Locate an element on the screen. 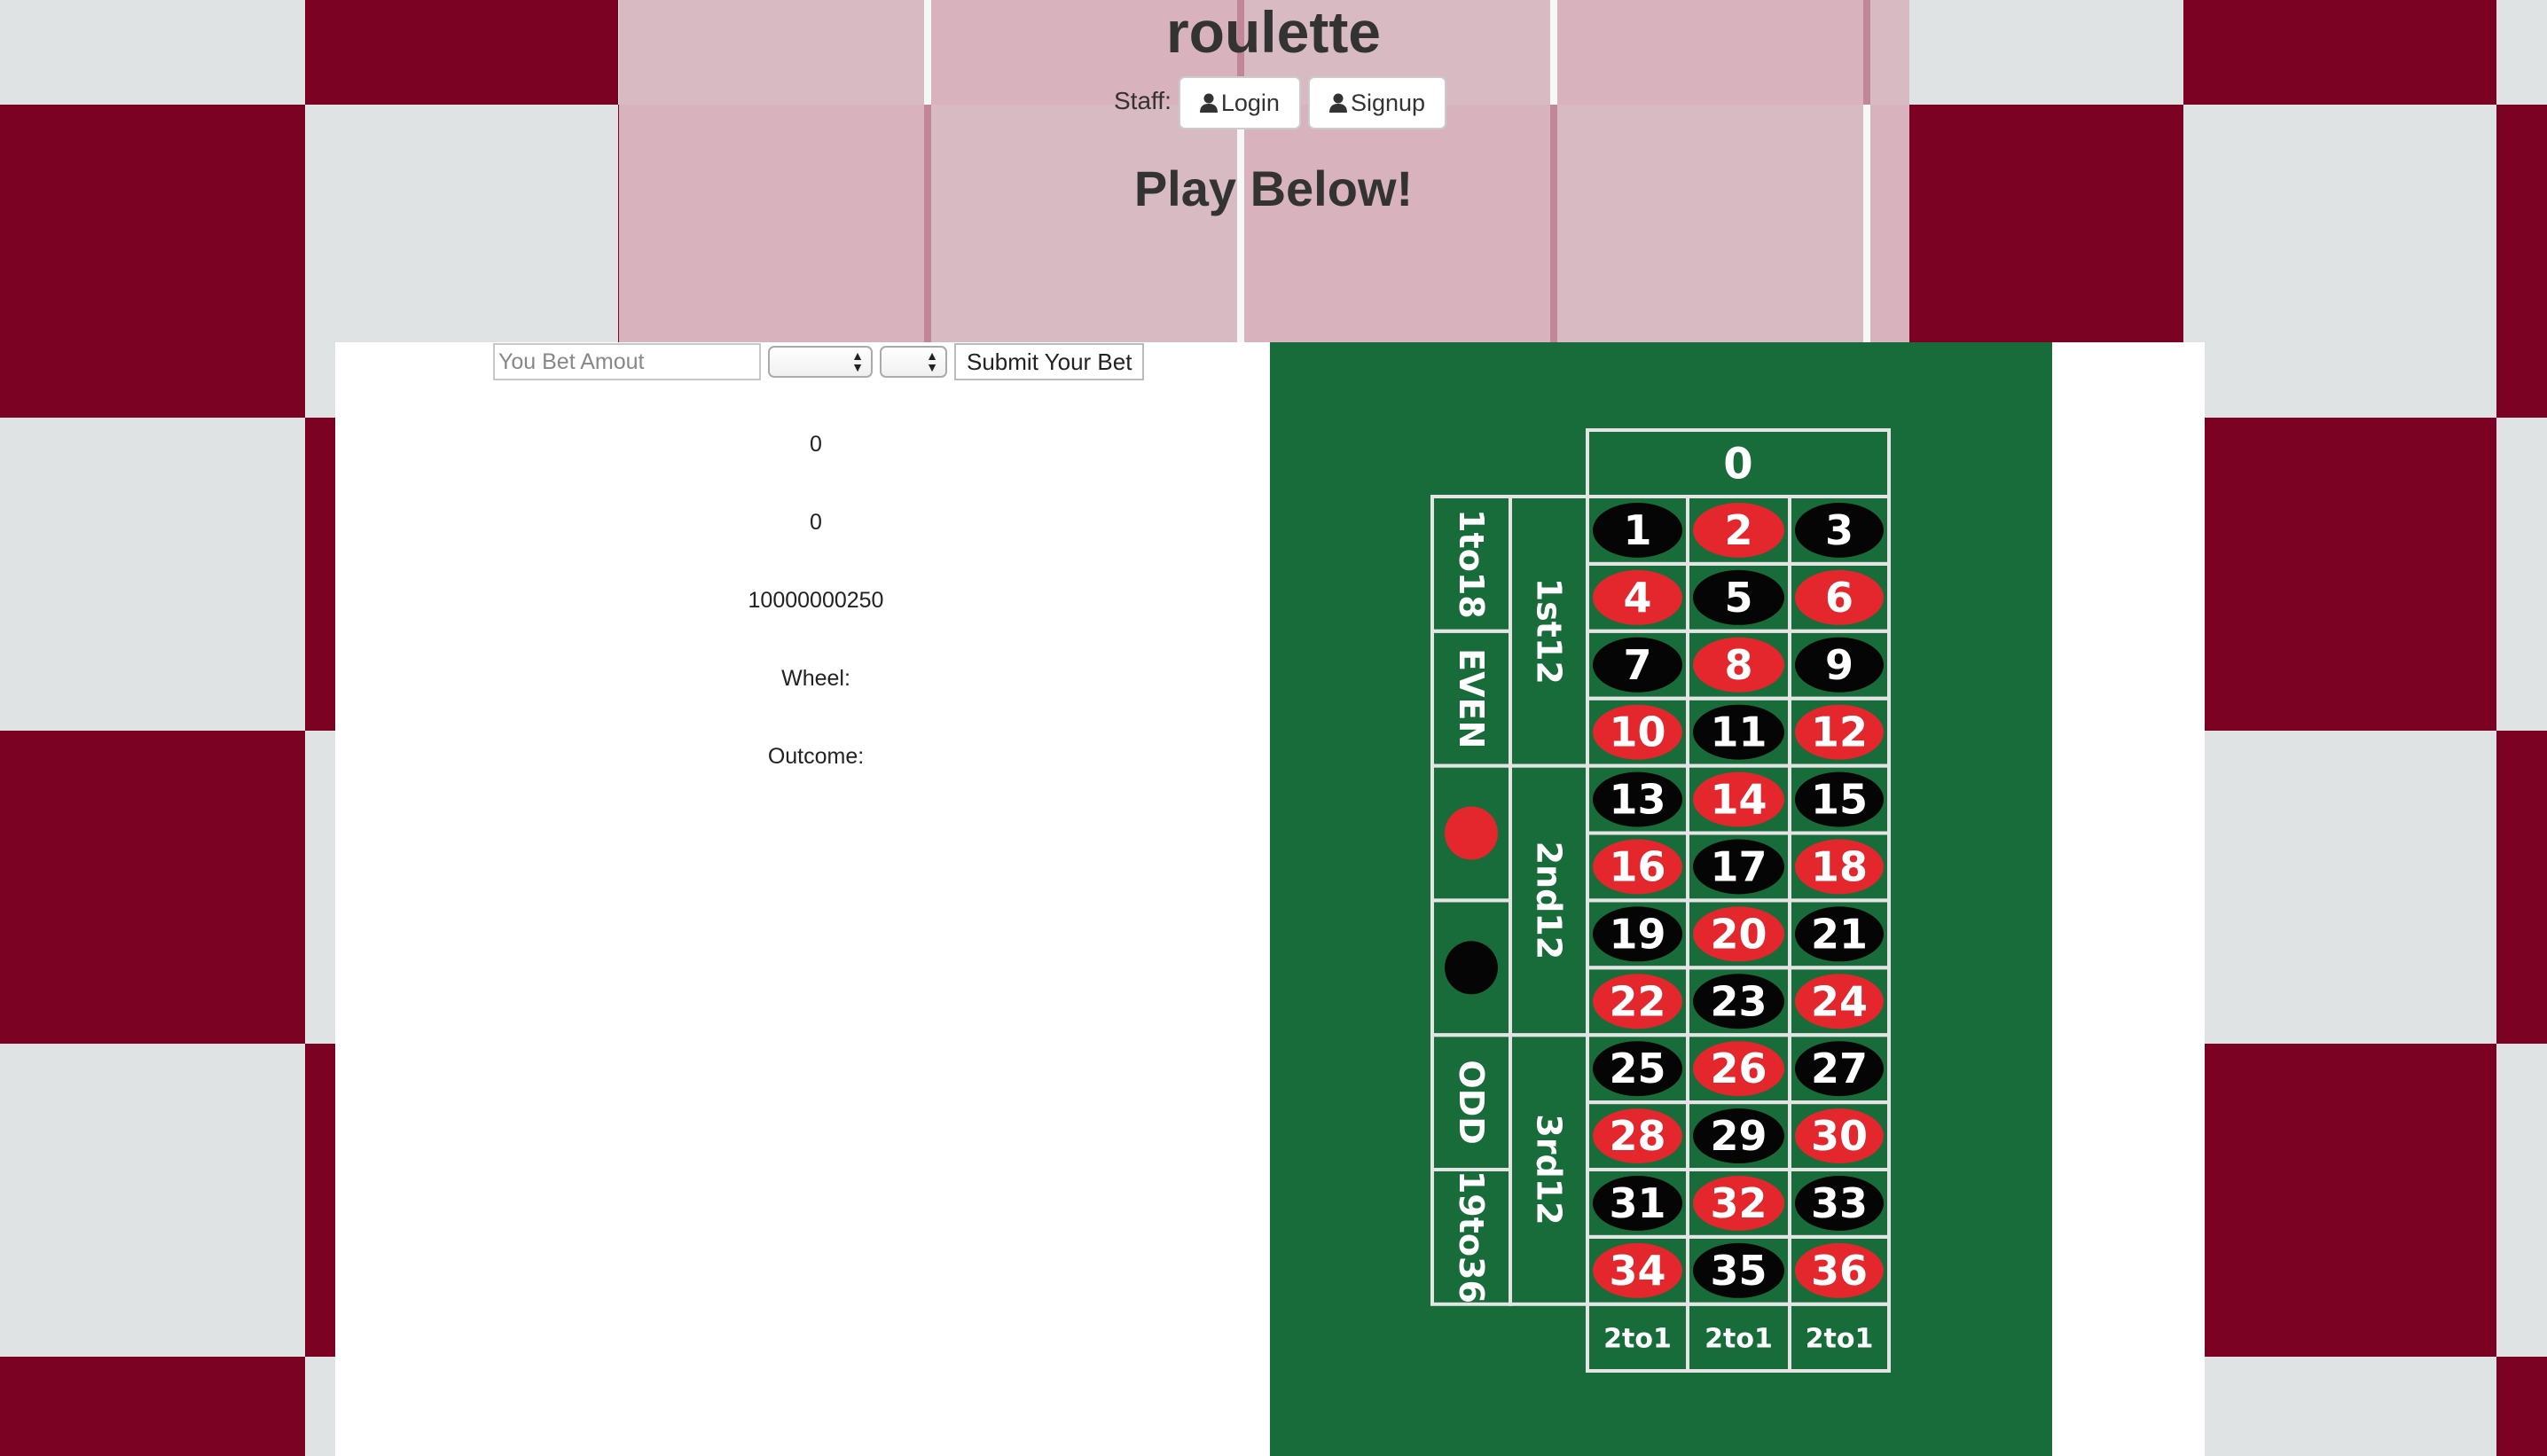 This screenshot has width=2547, height=1456. signup-button: Signup is located at coordinates (1377, 102).